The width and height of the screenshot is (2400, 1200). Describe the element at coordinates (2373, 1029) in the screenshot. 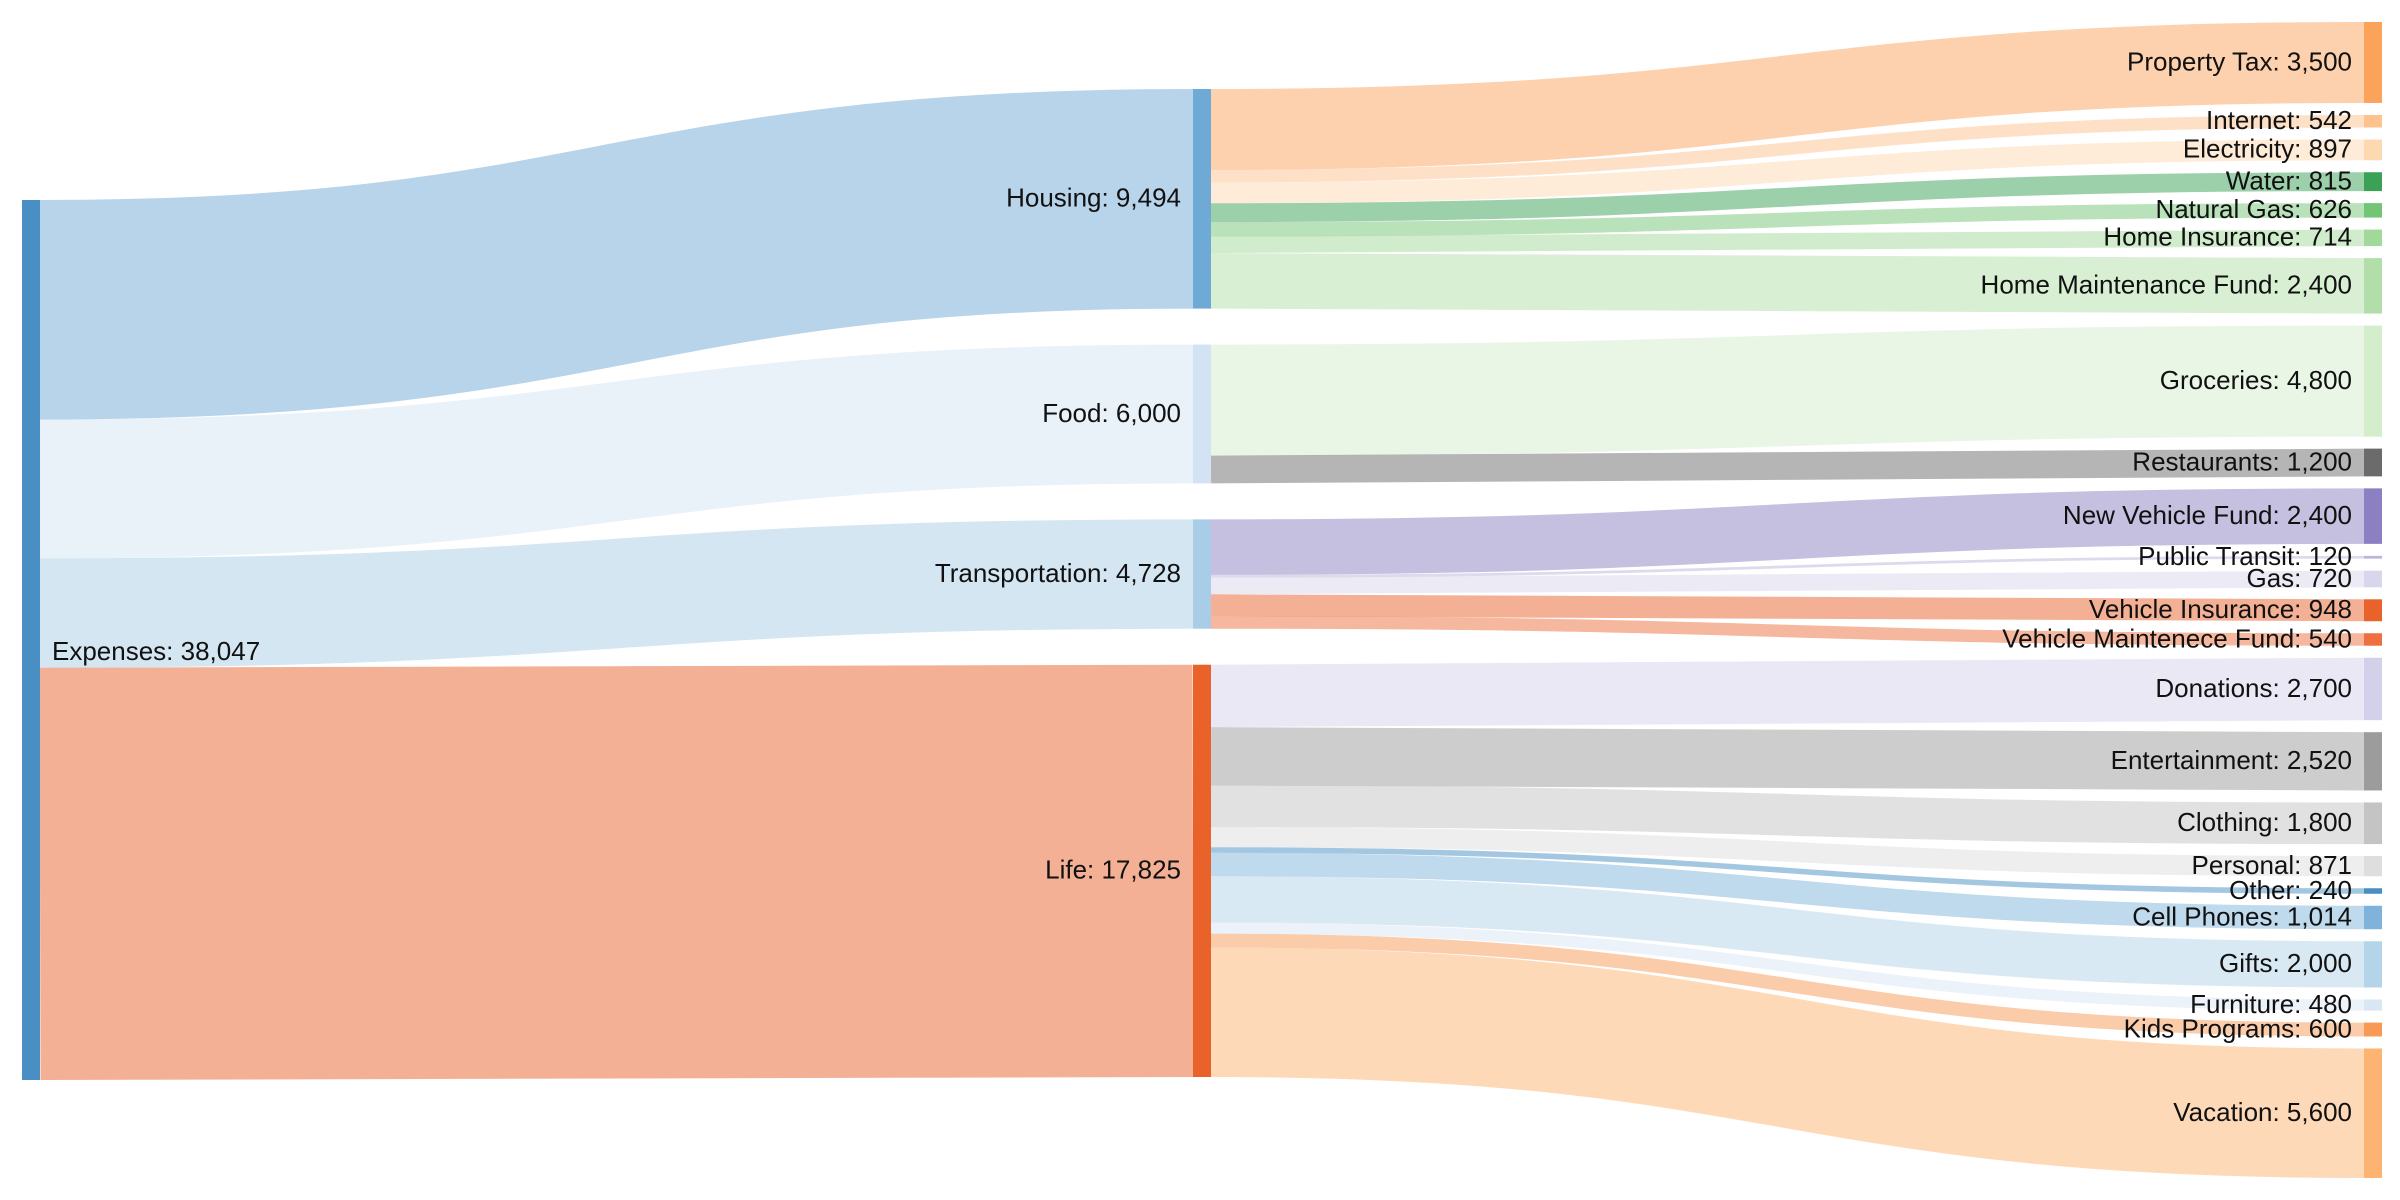

I see `node-kids-programs` at that location.